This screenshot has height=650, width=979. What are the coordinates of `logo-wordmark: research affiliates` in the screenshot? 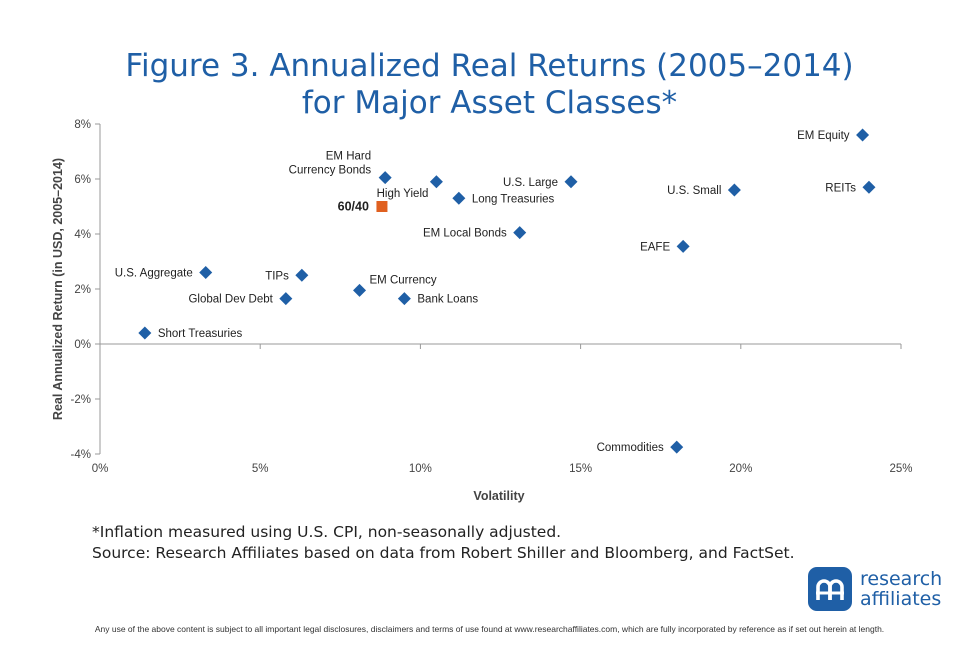 It's located at (901, 589).